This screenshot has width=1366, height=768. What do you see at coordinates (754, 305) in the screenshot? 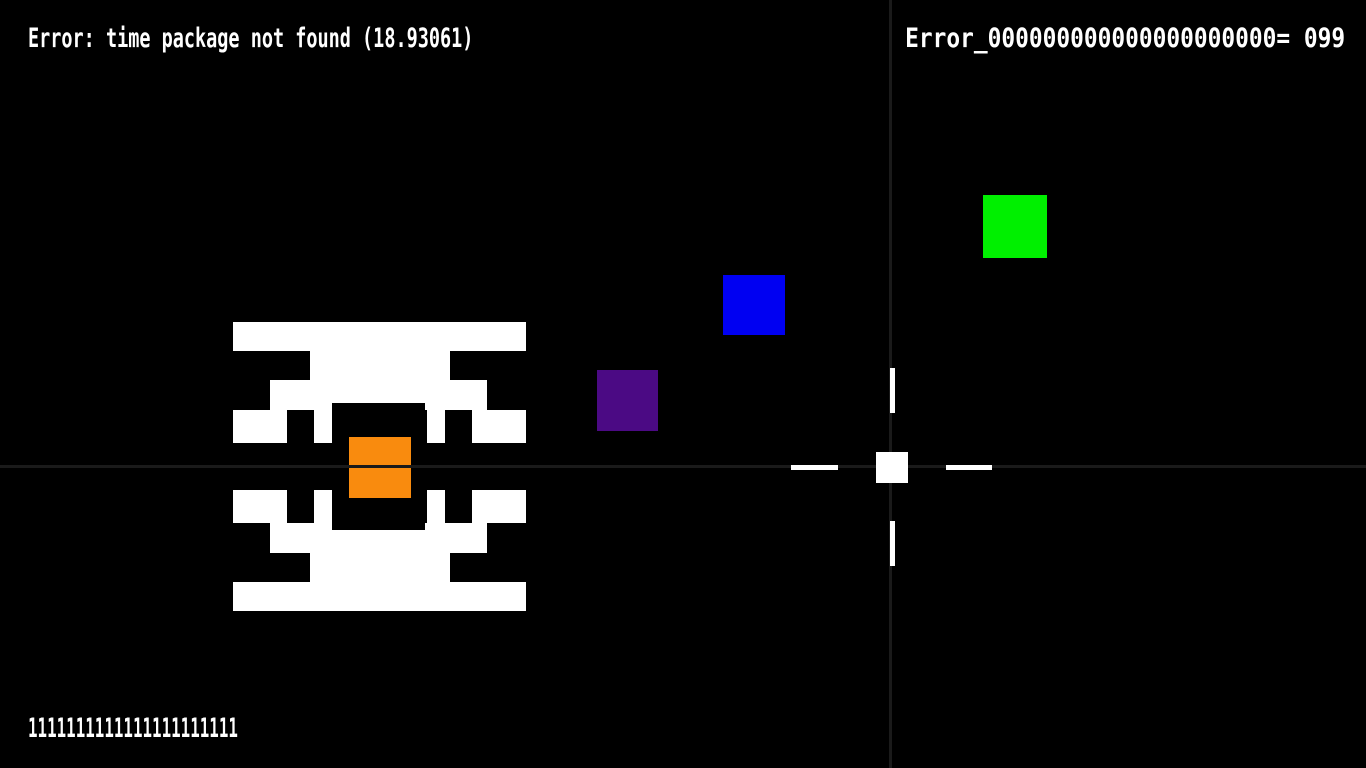
I see `blue-square` at bounding box center [754, 305].